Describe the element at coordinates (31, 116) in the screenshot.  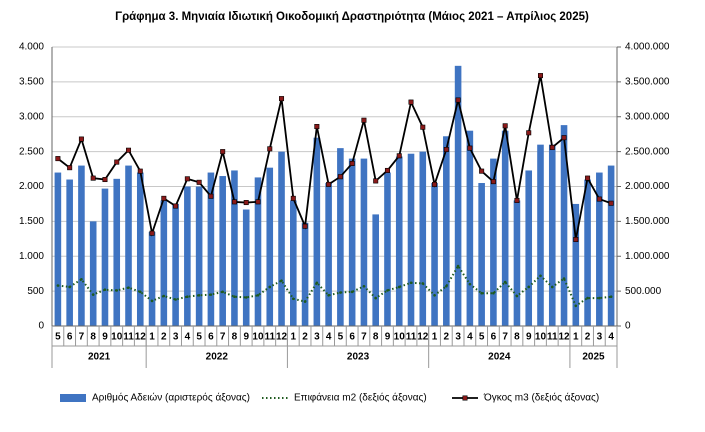
I see `y-tick-label: 3.000` at that location.